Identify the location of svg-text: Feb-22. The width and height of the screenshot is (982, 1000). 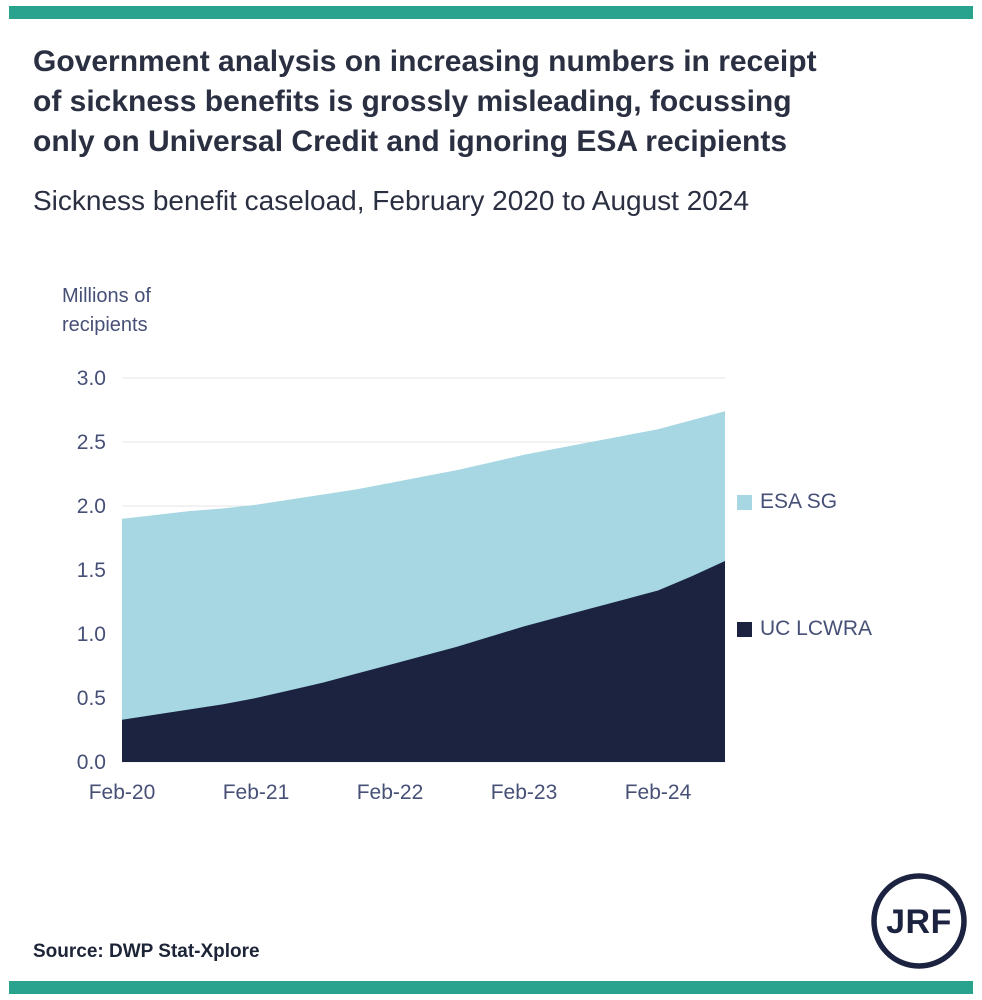
(390, 792).